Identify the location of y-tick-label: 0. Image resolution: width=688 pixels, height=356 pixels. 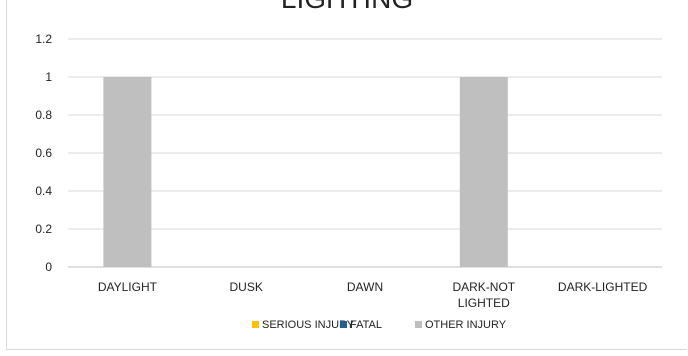
(48, 267).